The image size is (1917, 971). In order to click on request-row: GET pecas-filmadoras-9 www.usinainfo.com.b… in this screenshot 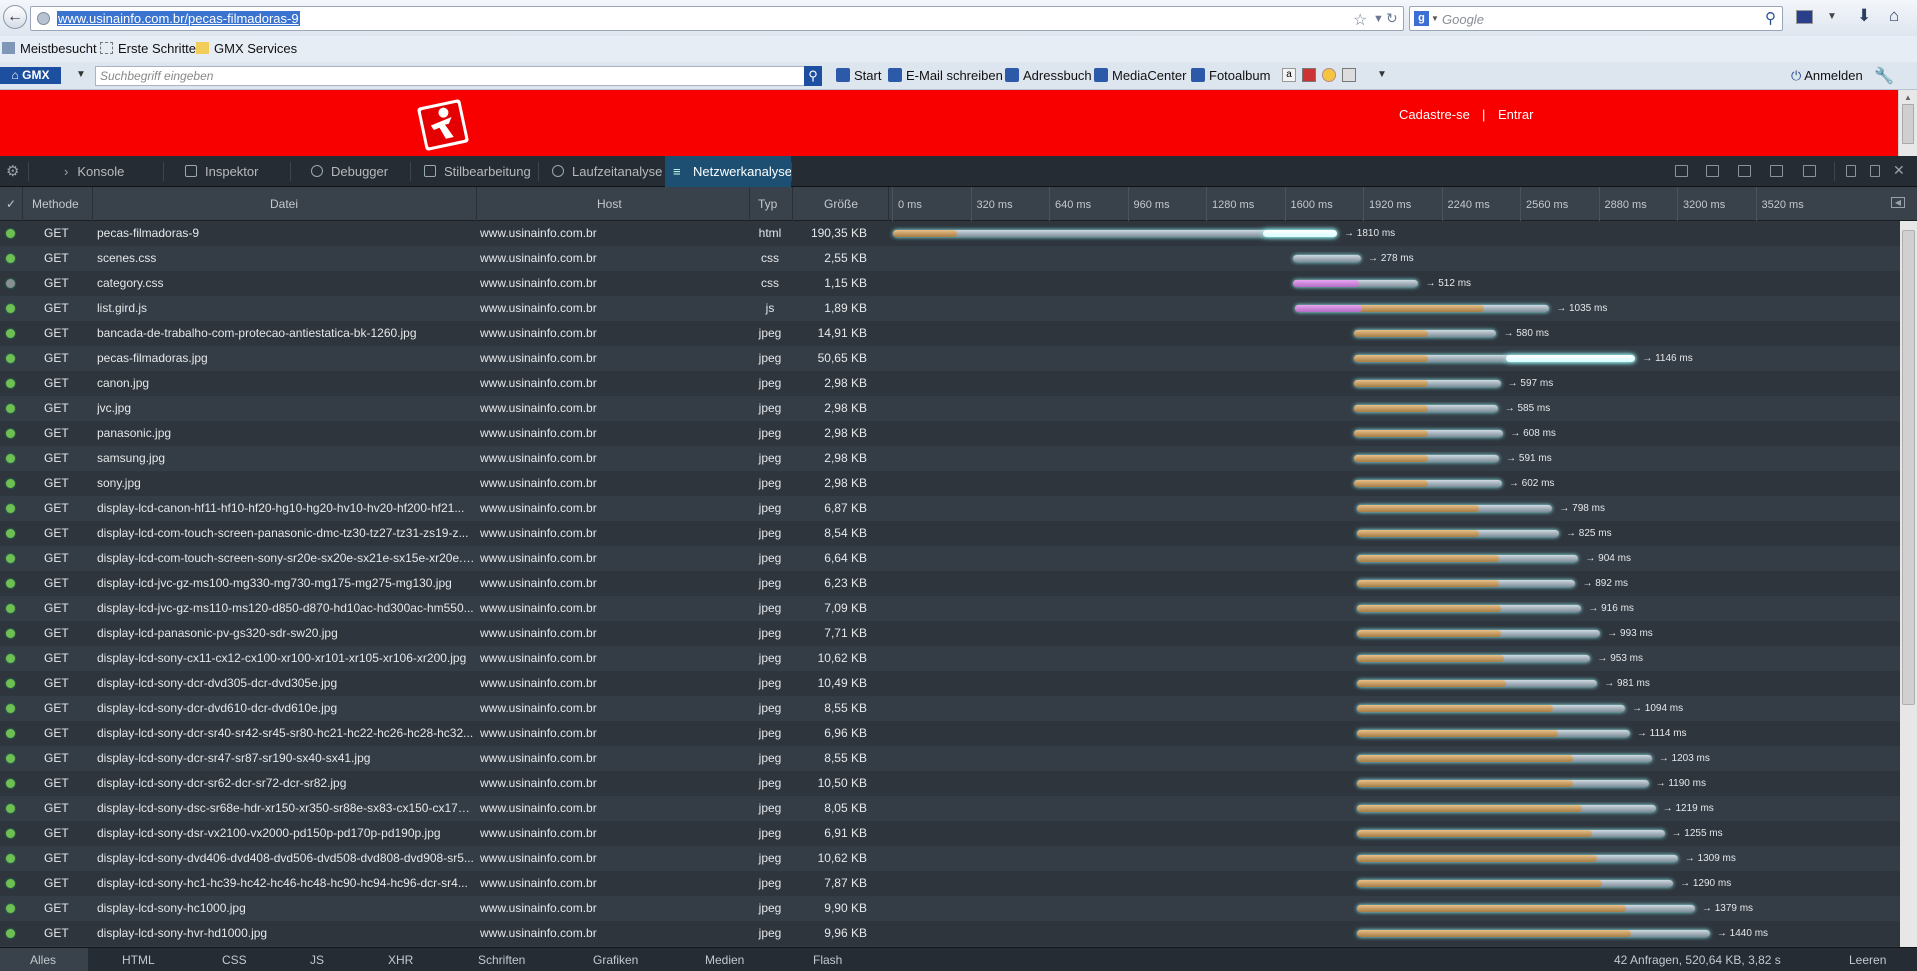, I will do `click(950, 233)`.